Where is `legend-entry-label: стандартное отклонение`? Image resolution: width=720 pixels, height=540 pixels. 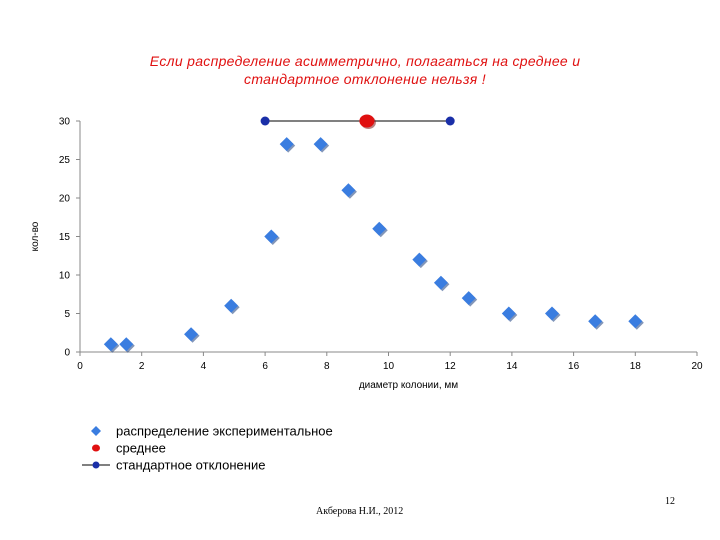 legend-entry-label: стандартное отклонение is located at coordinates (190, 465).